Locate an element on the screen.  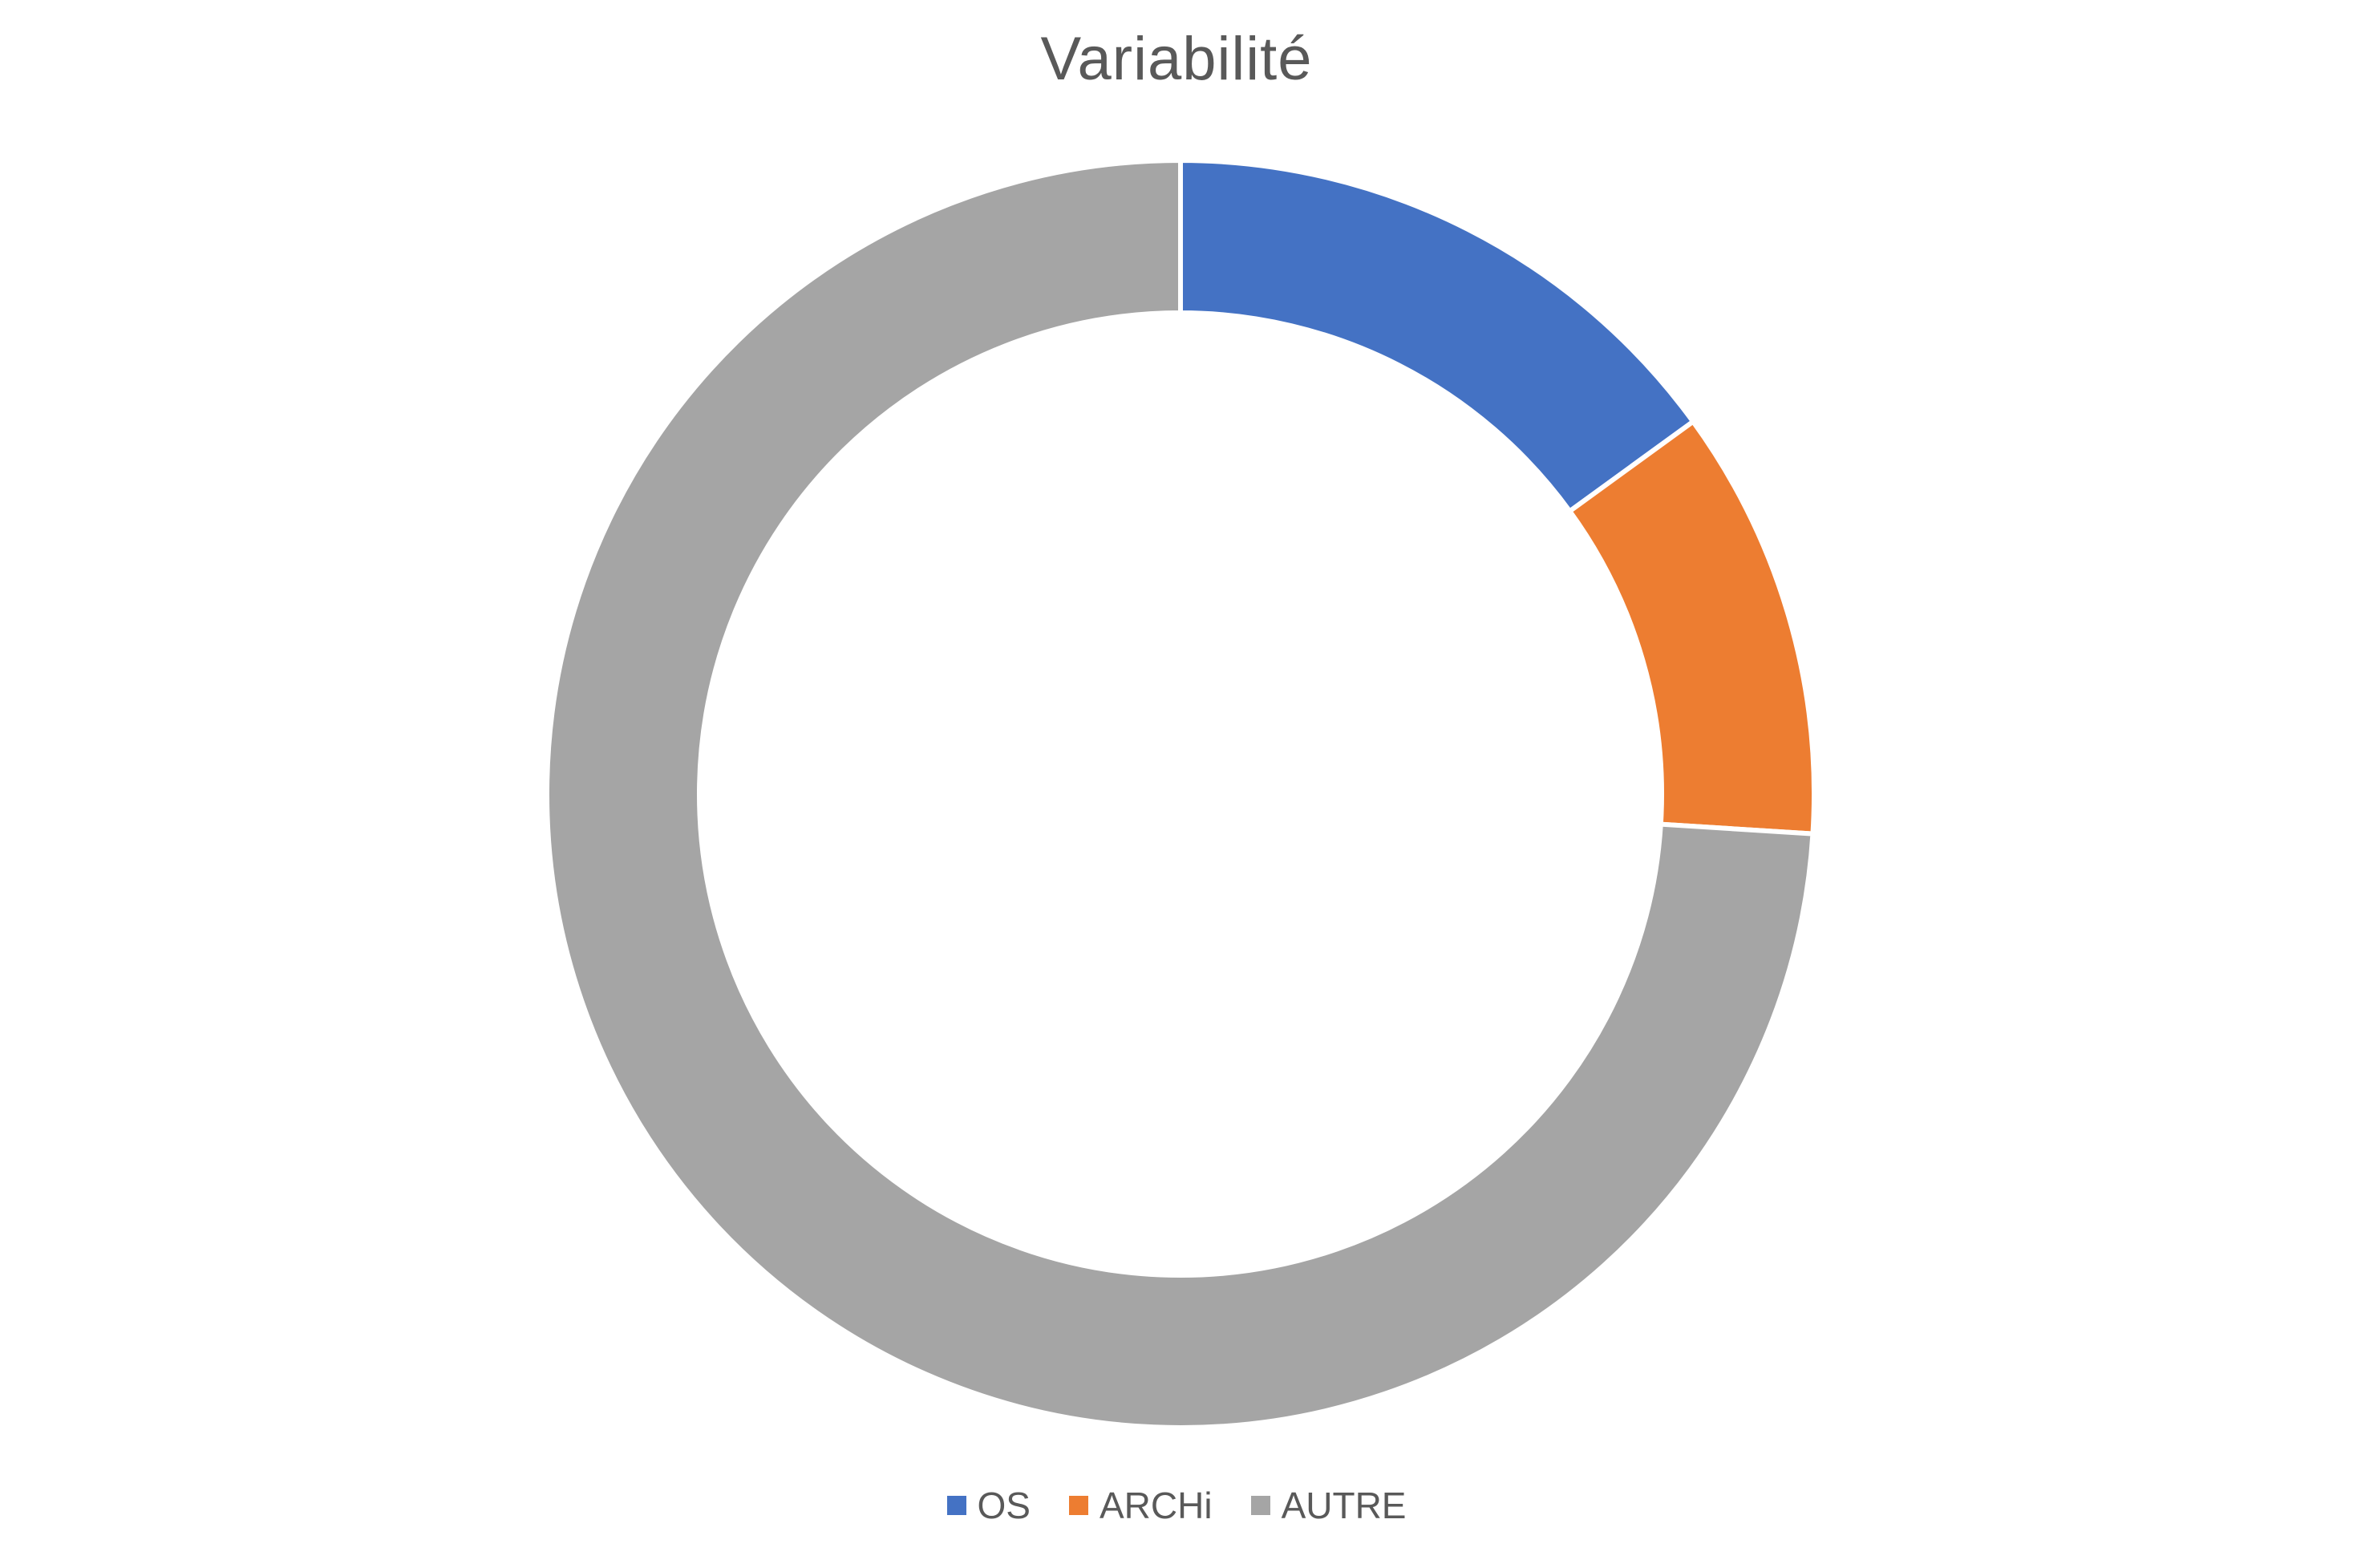
donut-slice-archi is located at coordinates (1691, 627).